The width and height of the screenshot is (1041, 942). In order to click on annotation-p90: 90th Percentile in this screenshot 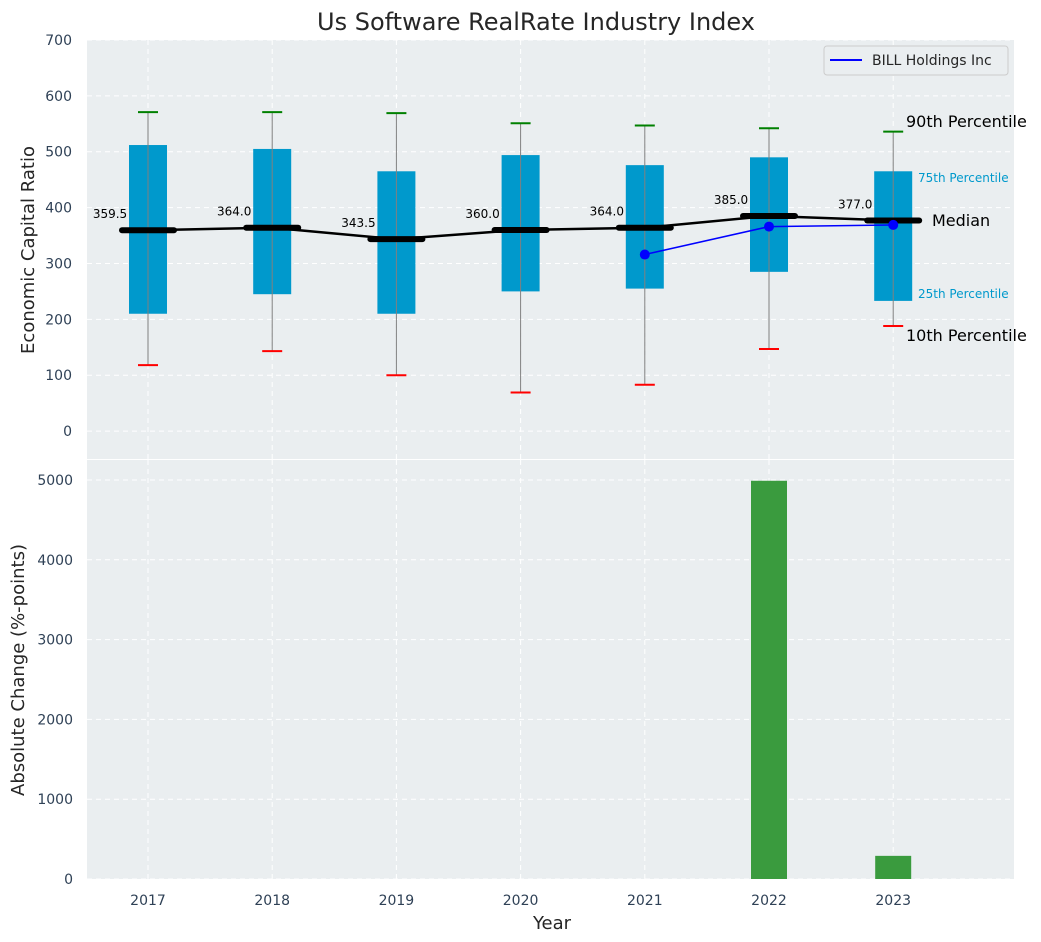, I will do `click(966, 121)`.